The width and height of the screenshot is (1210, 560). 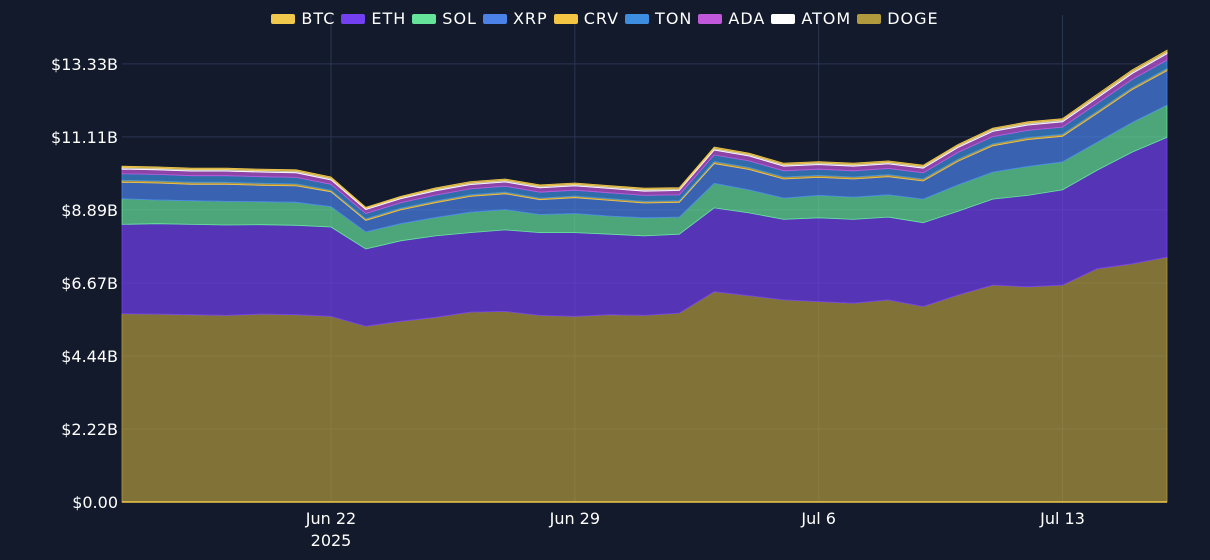 I want to click on legend-label: XRP, so click(x=530, y=18).